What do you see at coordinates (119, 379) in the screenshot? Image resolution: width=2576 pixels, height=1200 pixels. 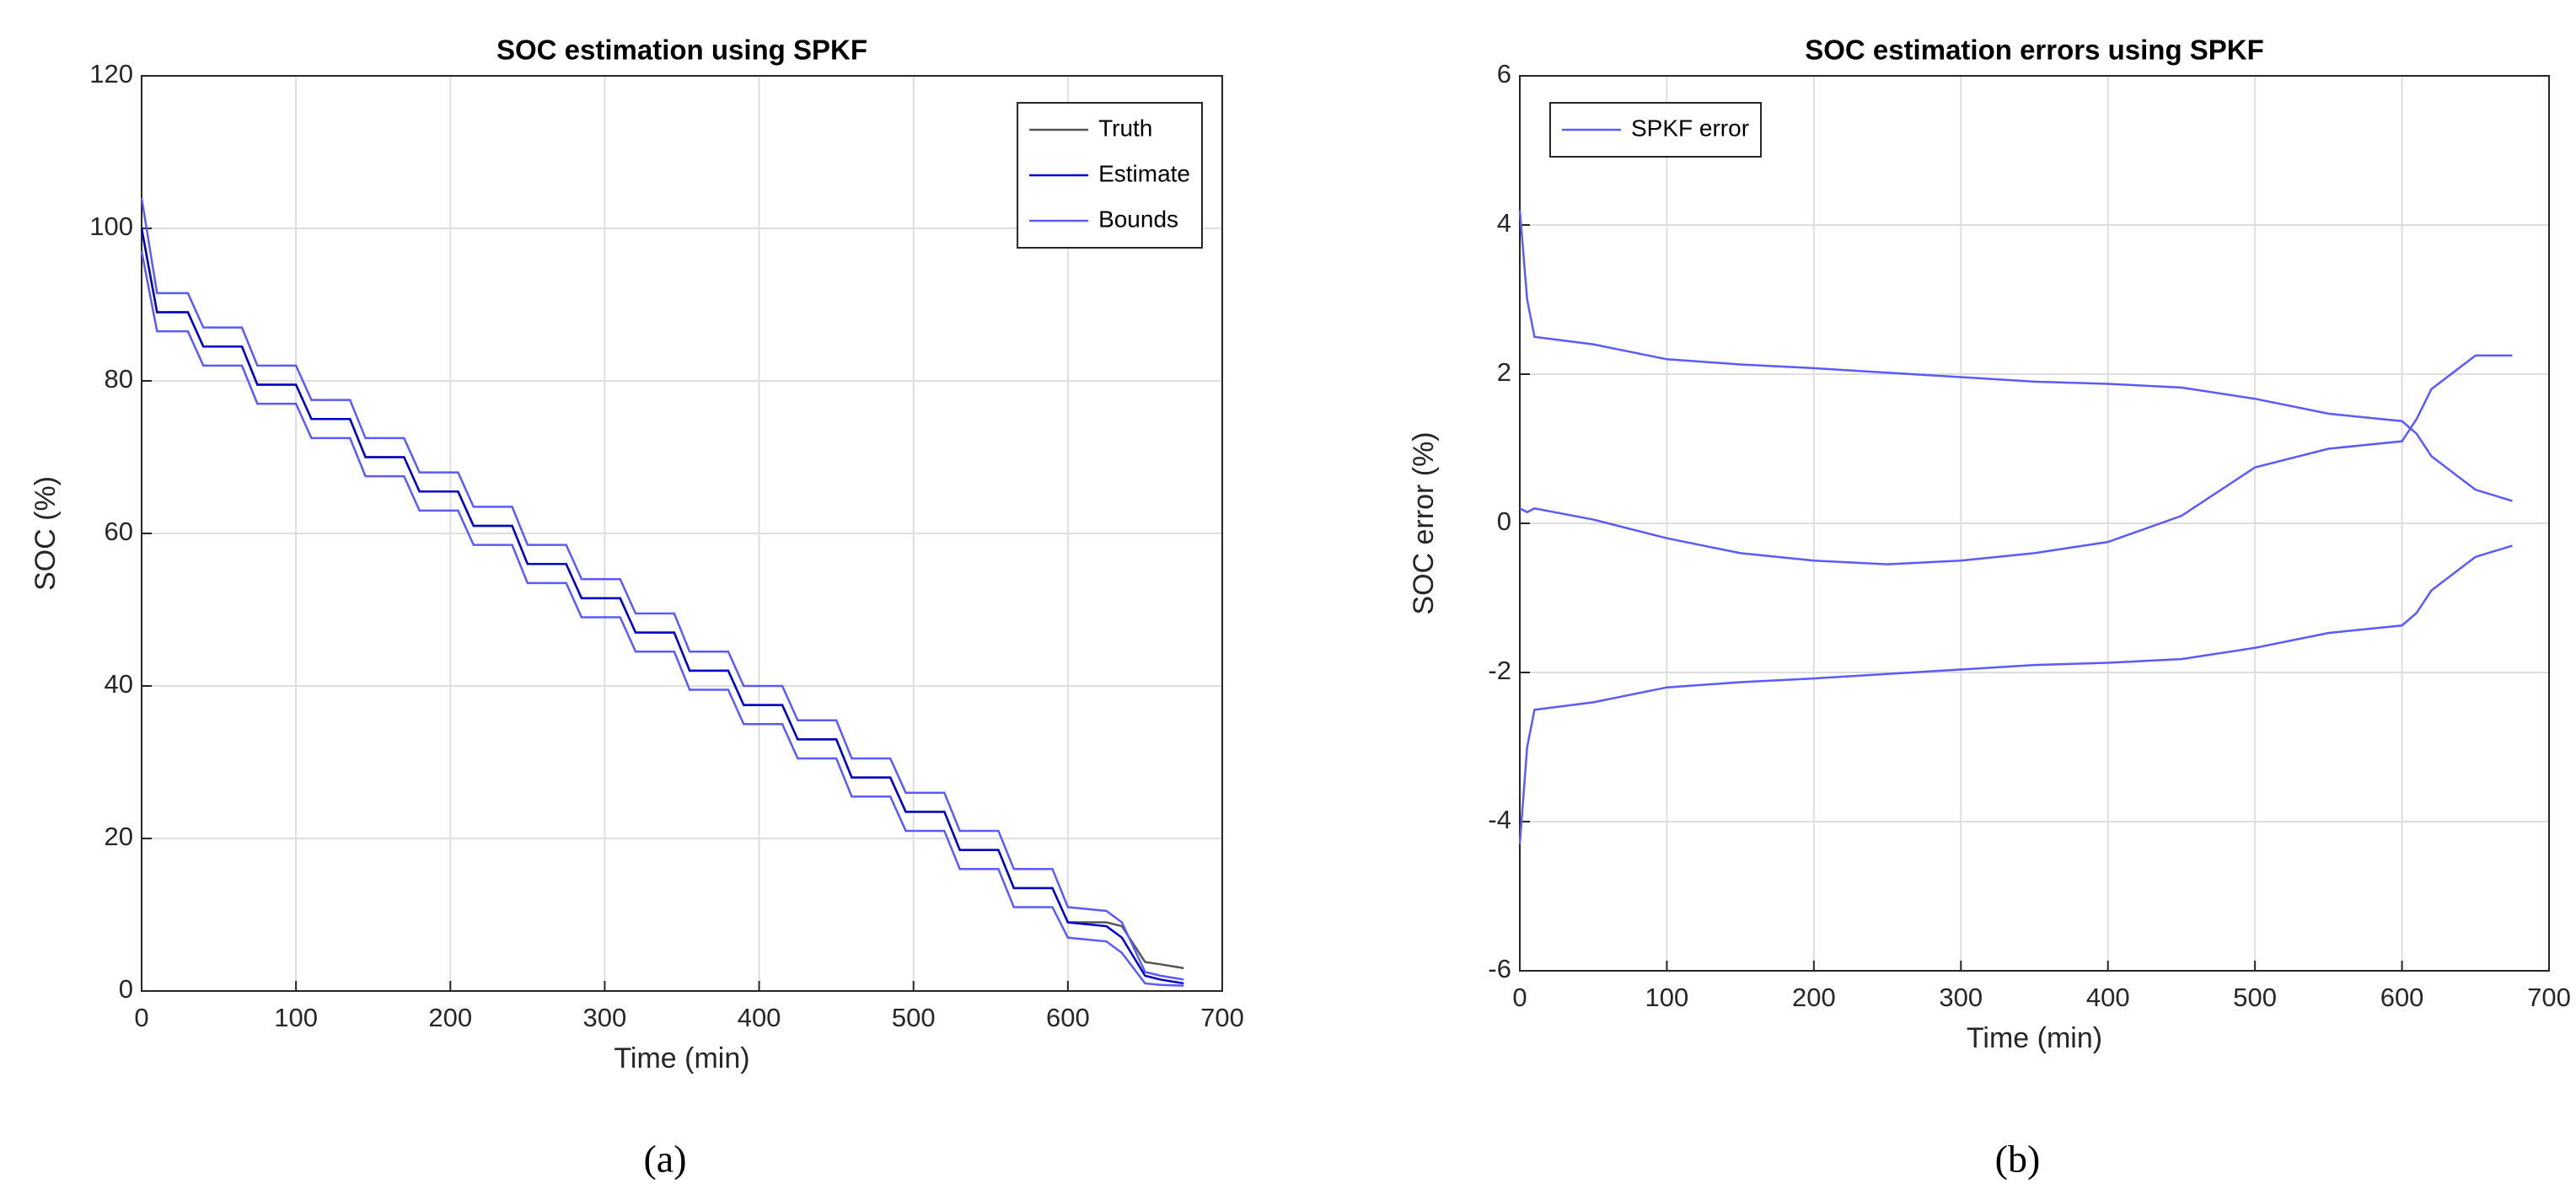 I see `y-tick-label: 80` at bounding box center [119, 379].